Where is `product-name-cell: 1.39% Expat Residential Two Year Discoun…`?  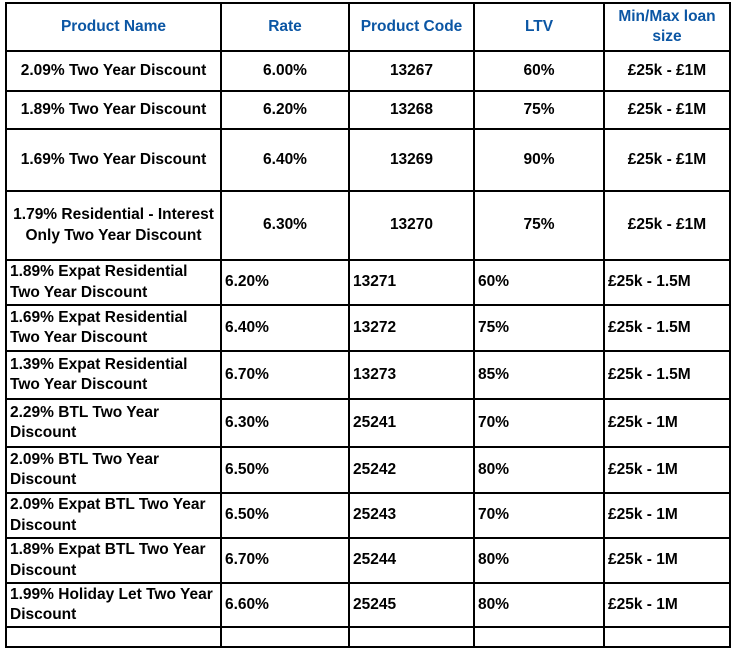
product-name-cell: 1.39% Expat Residential Two Year Discoun… is located at coordinates (113, 375).